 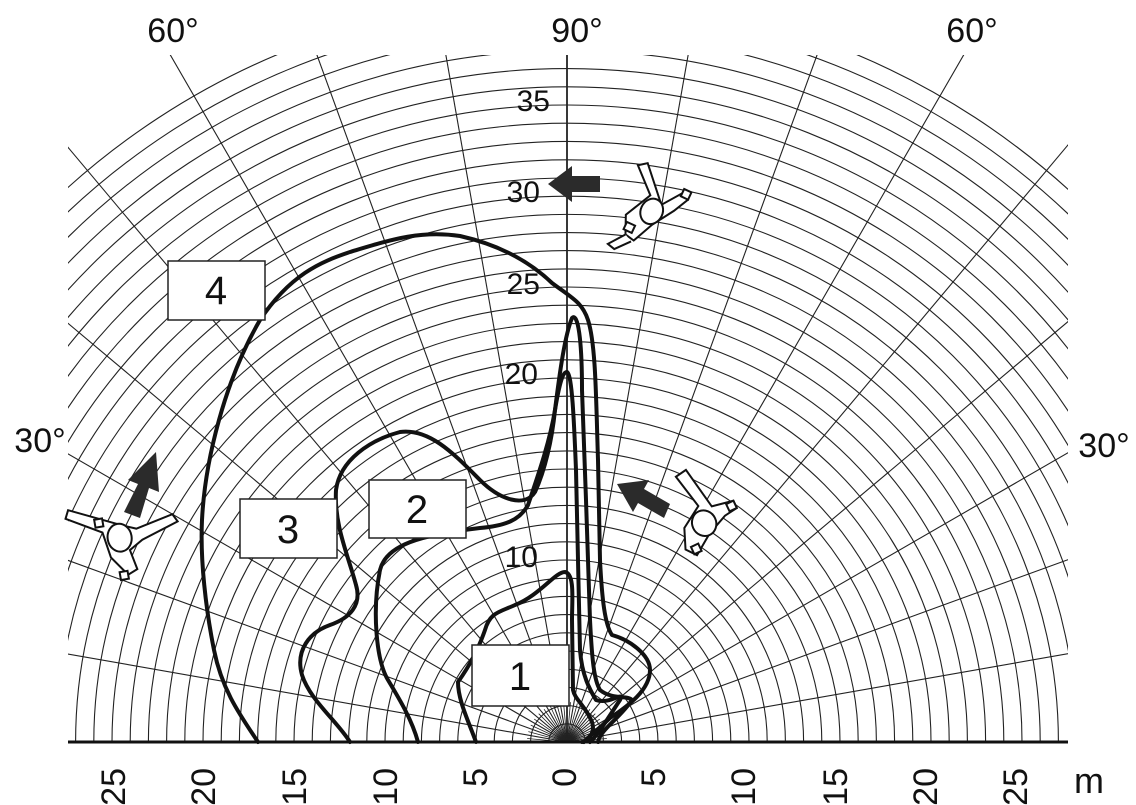 I want to click on zone-box-2-rect, so click(x=417, y=509).